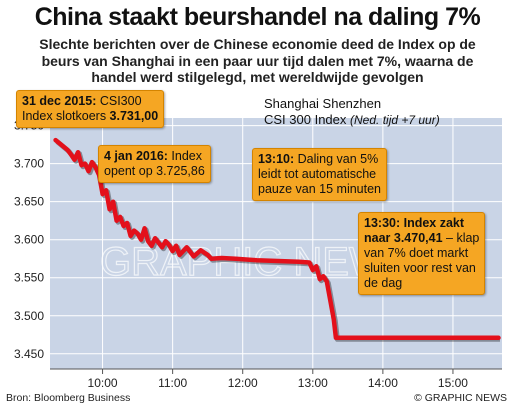  Describe the element at coordinates (453, 383) in the screenshot. I see `x-tick-label: 15:00` at that location.